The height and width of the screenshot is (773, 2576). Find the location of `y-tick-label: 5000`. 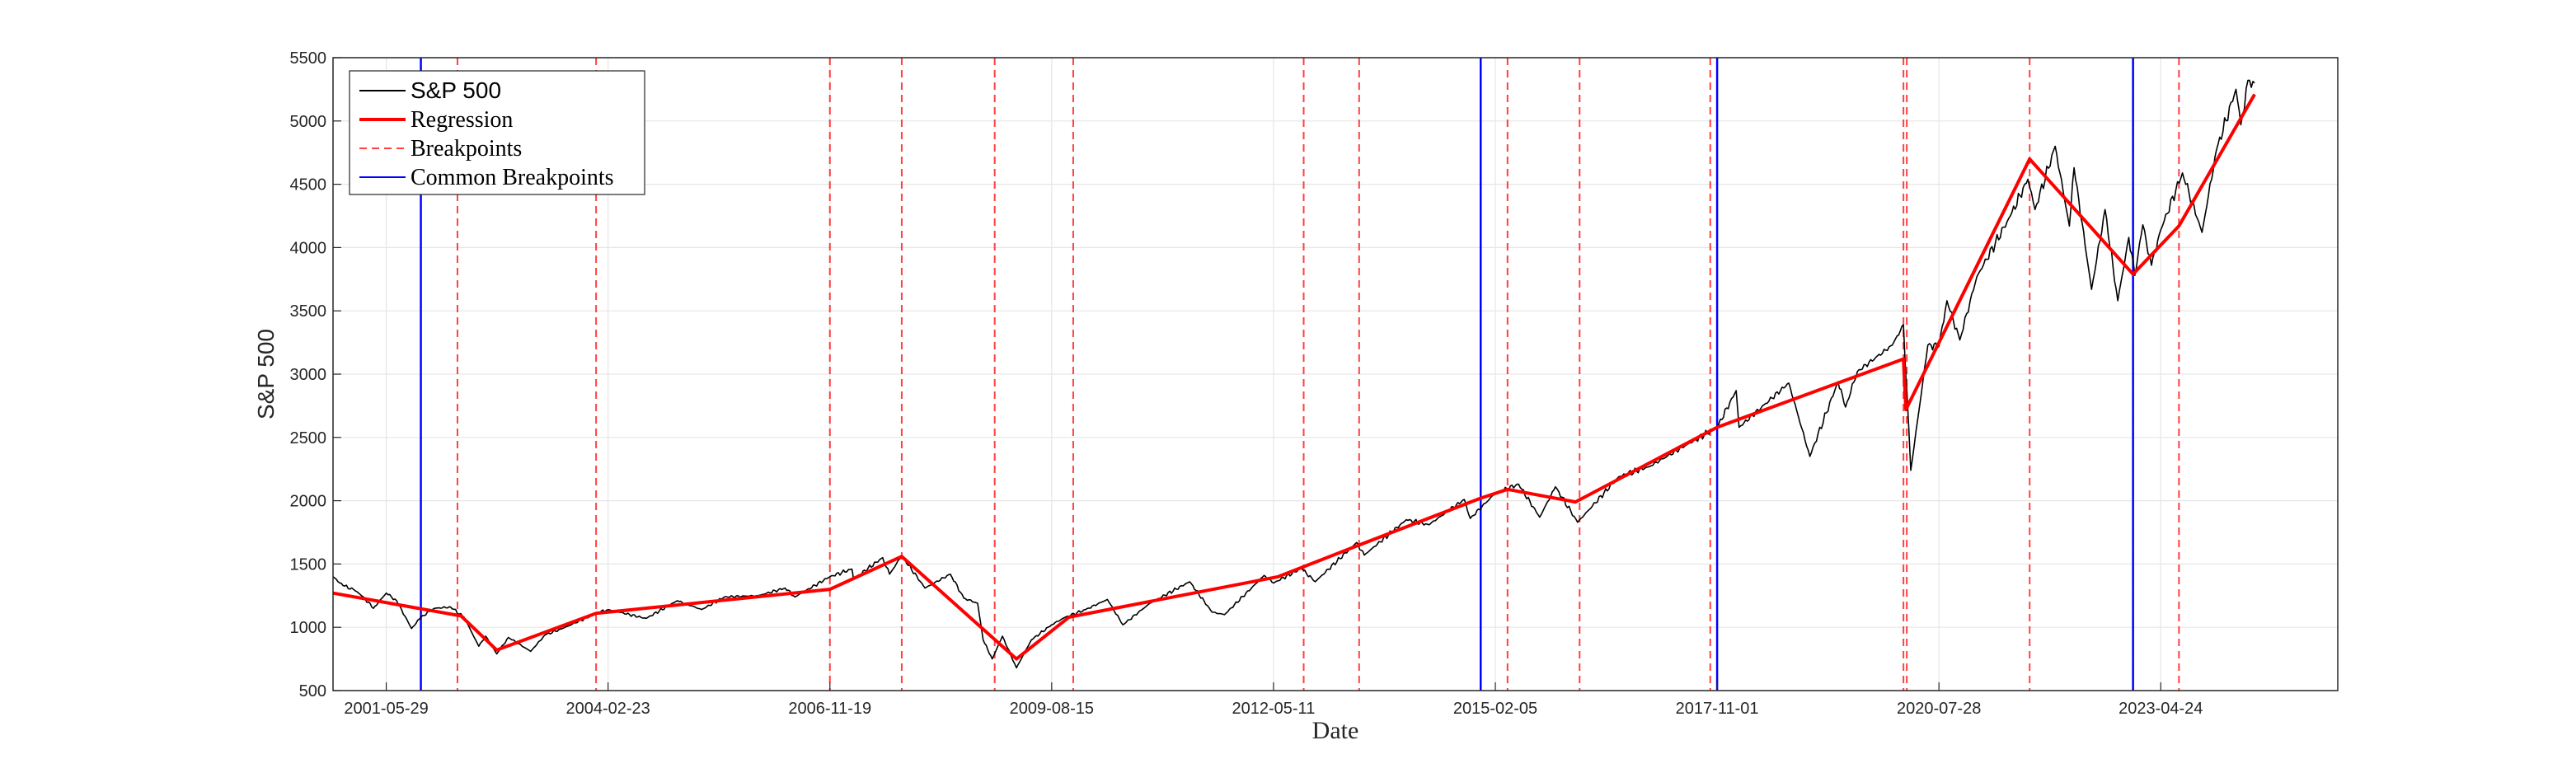

y-tick-label: 5000 is located at coordinates (309, 122).